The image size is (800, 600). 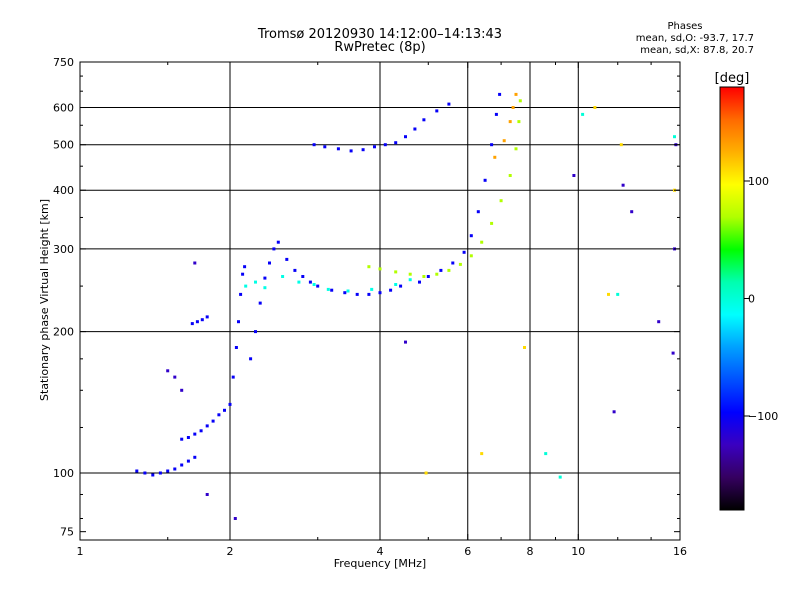 I want to click on chart-subtitle: RwPretec (8p), so click(x=380, y=47).